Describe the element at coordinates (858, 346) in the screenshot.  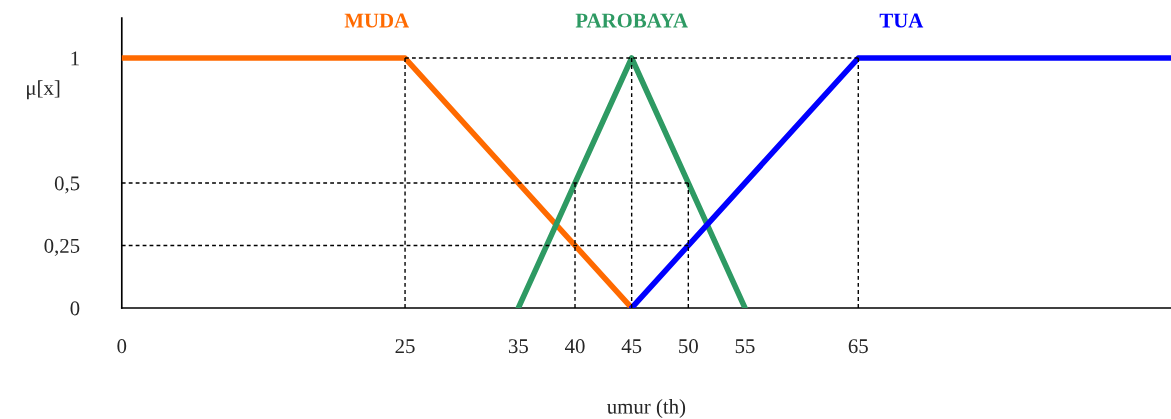
I see `x-tick-label: 65` at that location.